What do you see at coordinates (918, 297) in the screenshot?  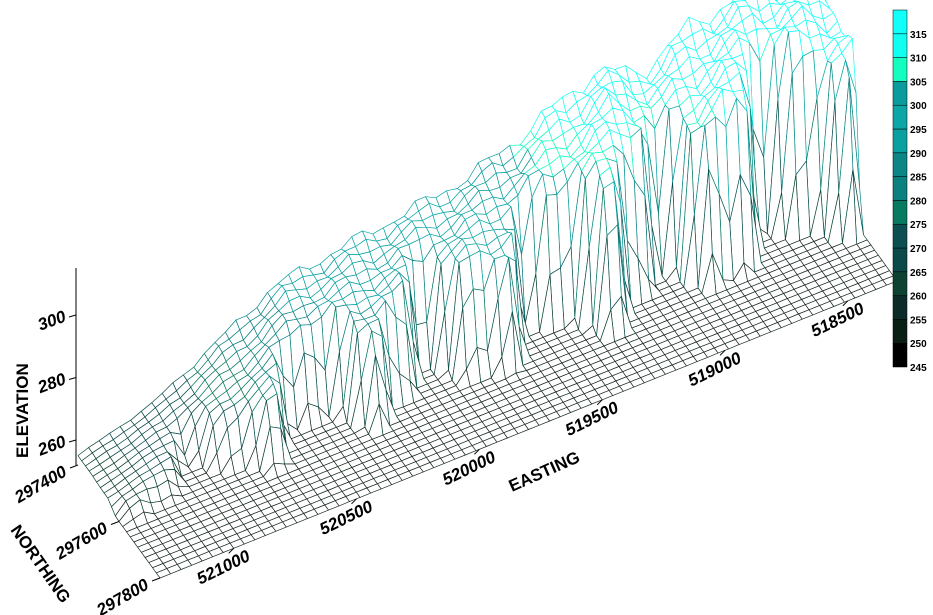 I see `color-scale-label: 260` at bounding box center [918, 297].